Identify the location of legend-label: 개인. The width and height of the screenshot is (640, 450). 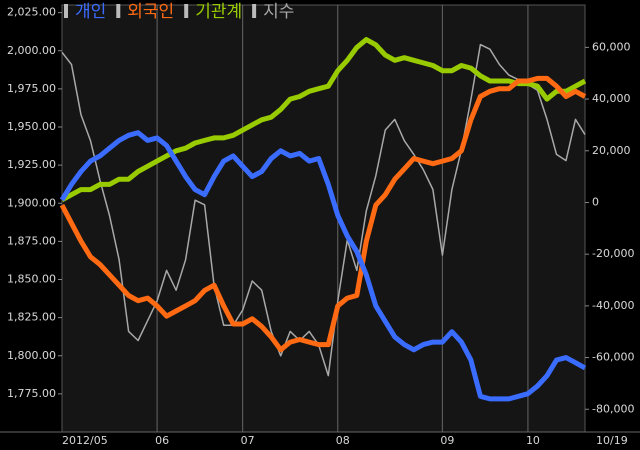
(90, 12).